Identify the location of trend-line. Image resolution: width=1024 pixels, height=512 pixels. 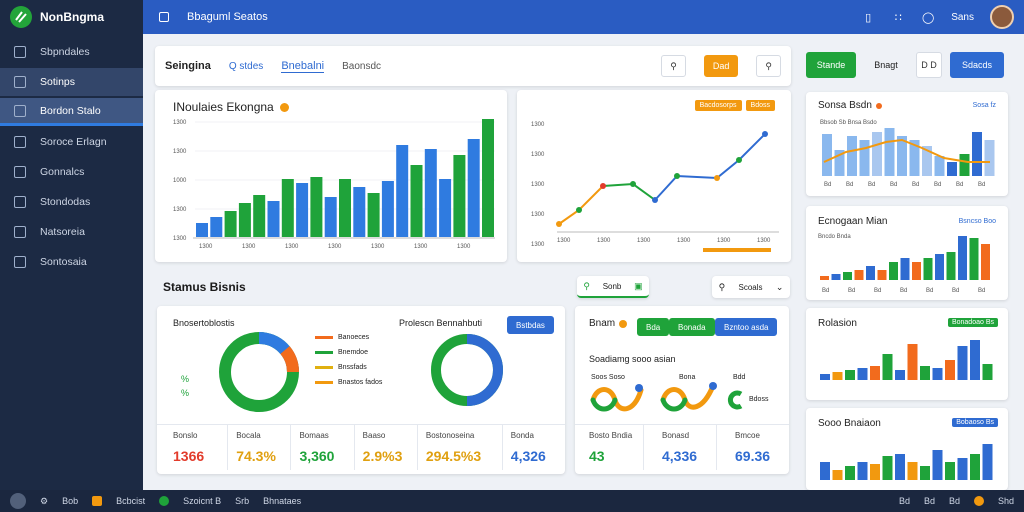
(906, 150).